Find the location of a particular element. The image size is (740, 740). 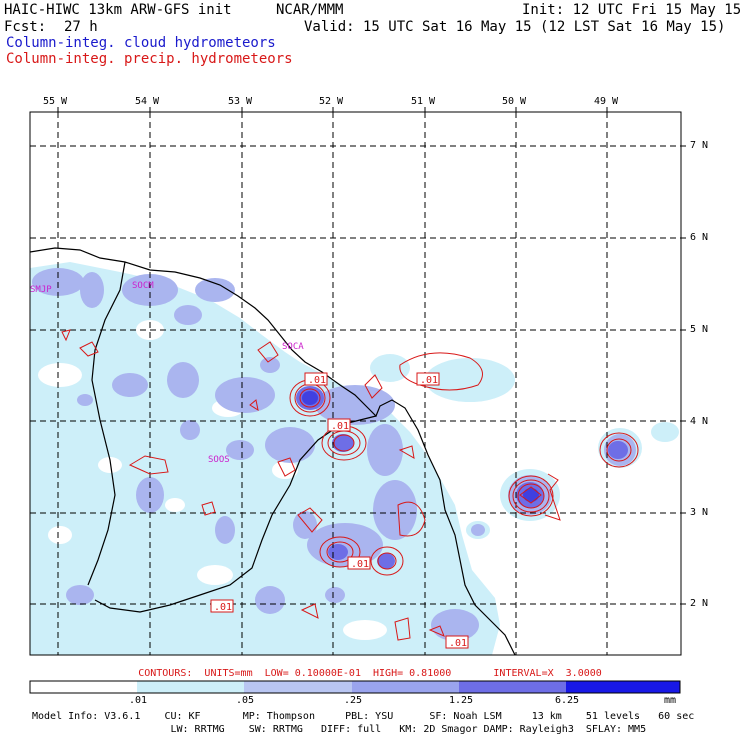

cloud-field-peak is located at coordinates (420, 446).